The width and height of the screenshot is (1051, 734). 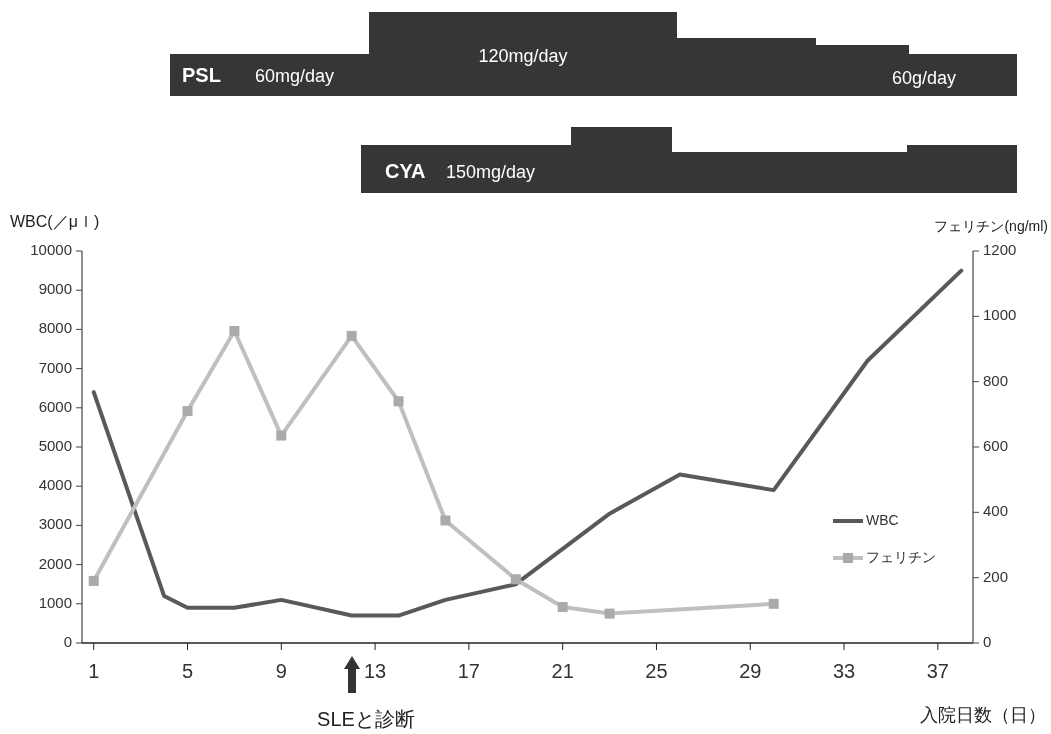 What do you see at coordinates (375, 671) in the screenshot?
I see `x-tick-label: 13` at bounding box center [375, 671].